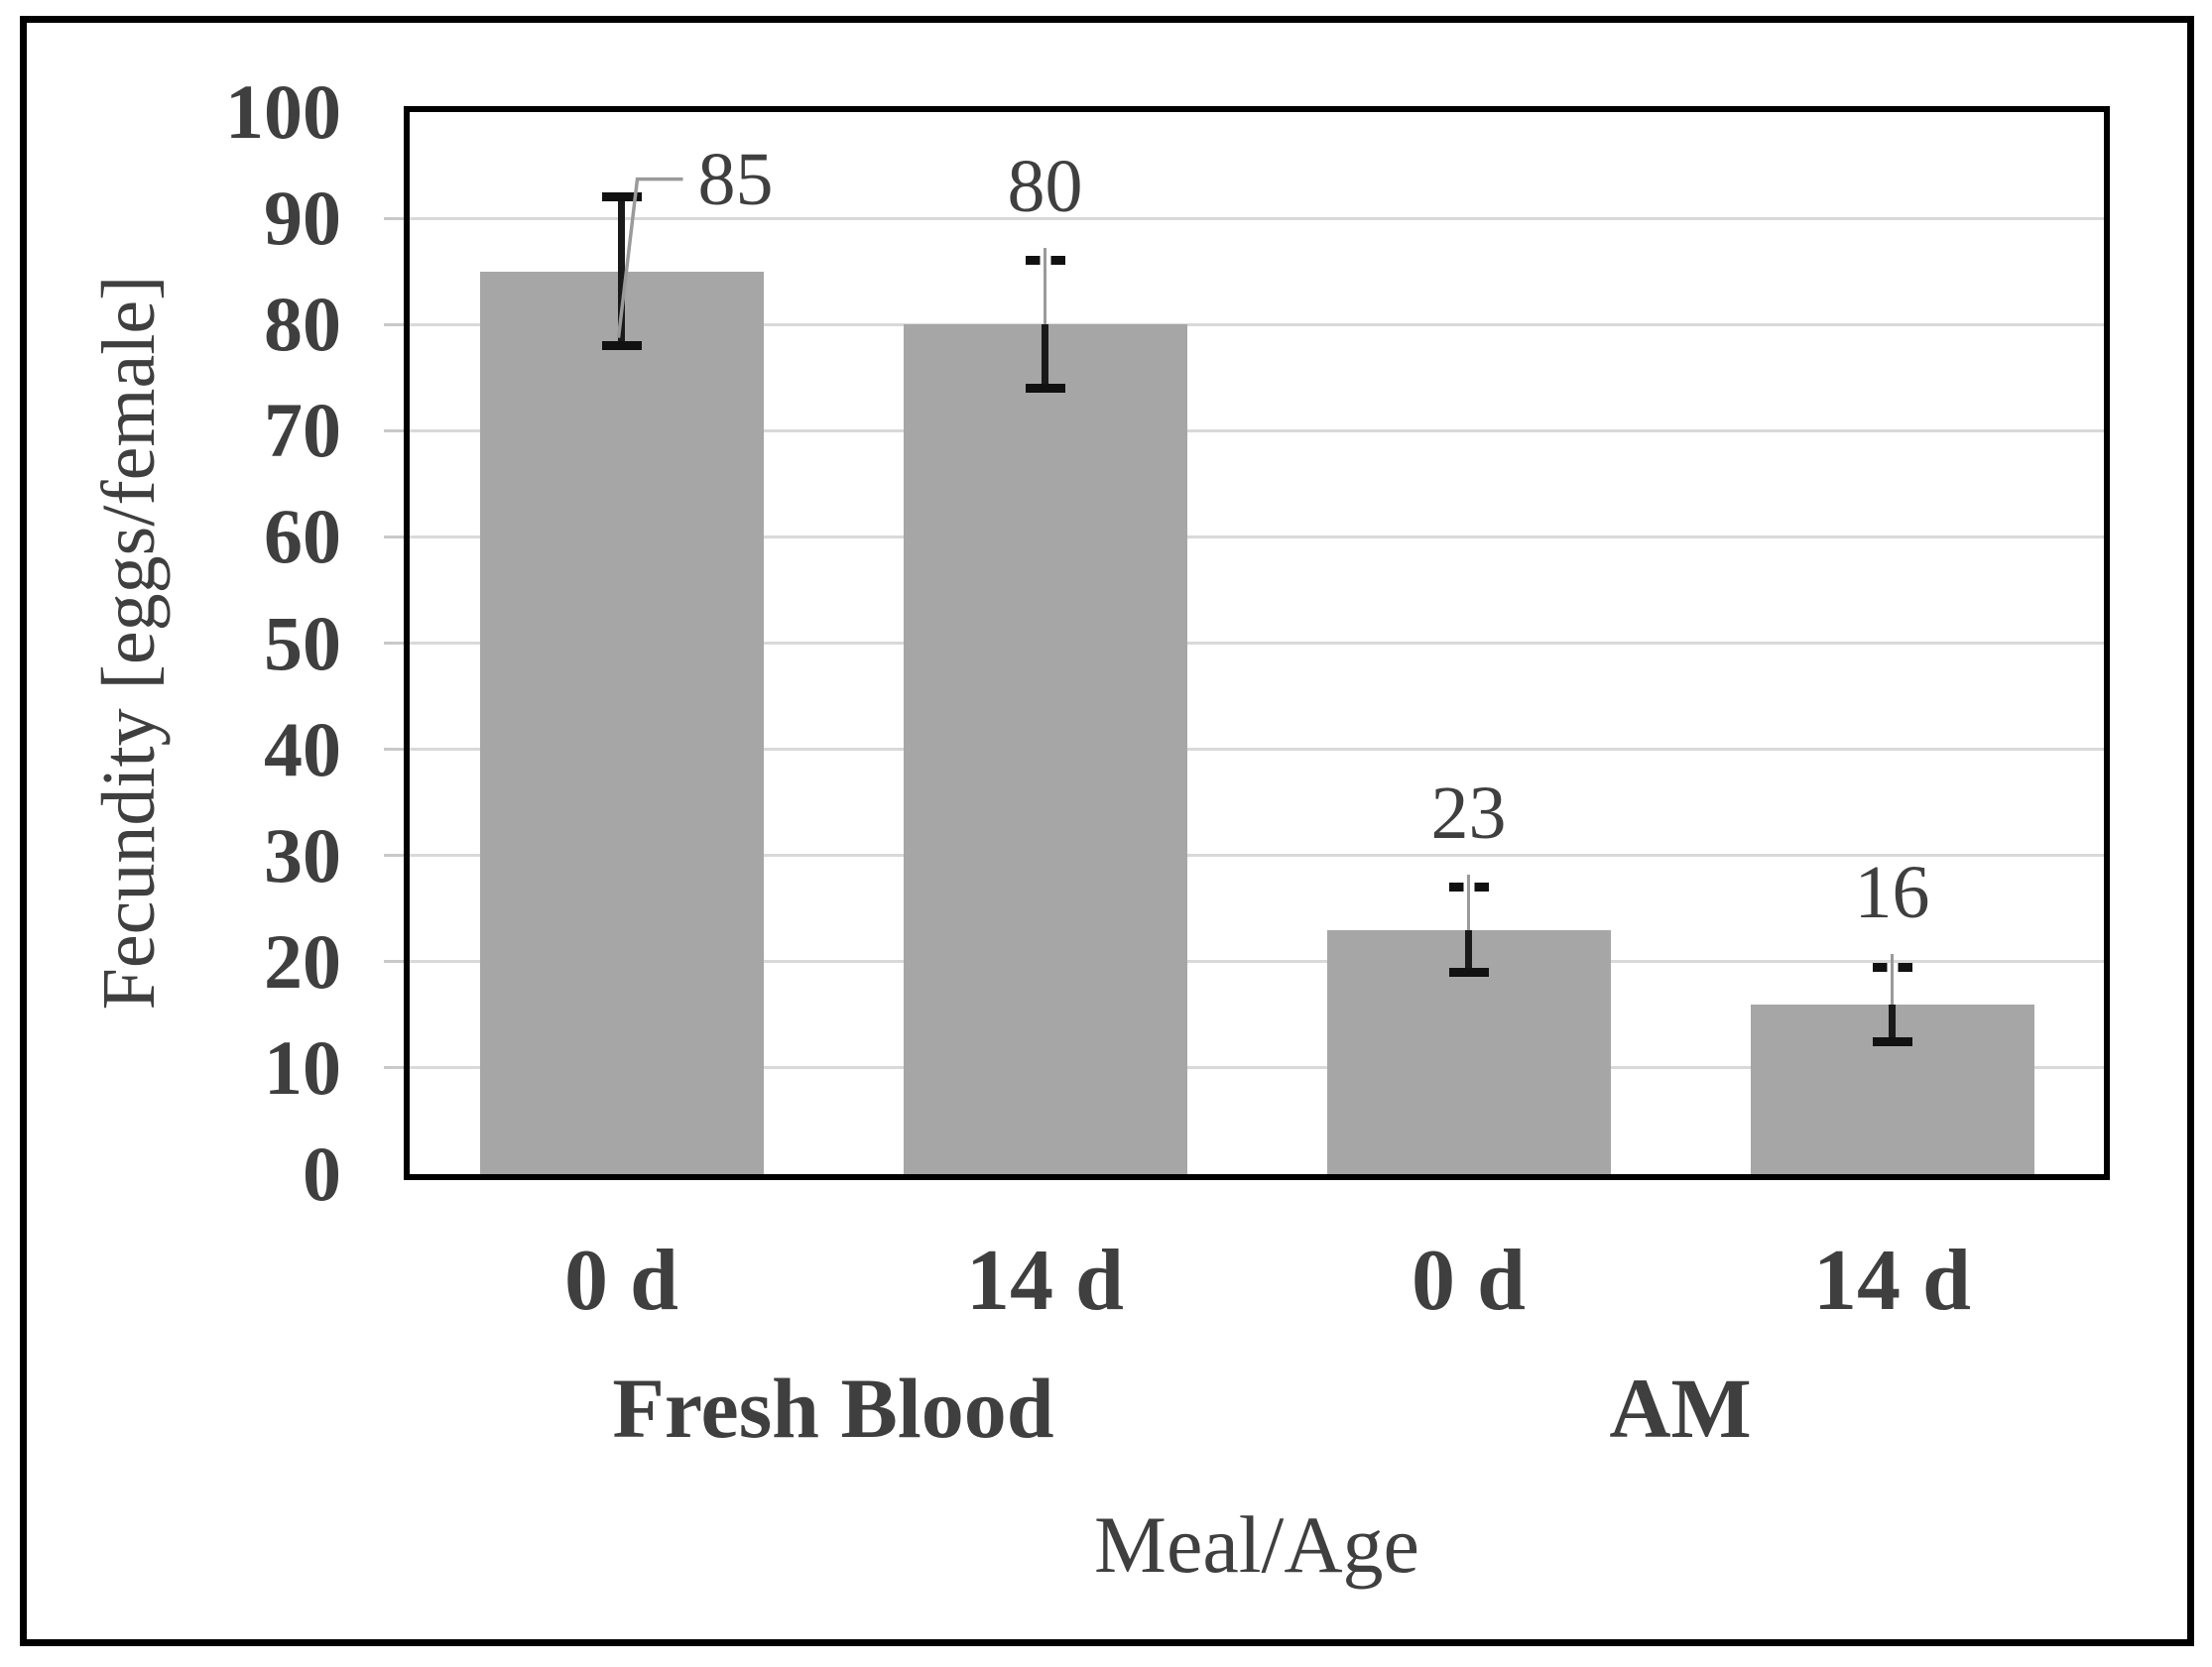 This screenshot has height=1667, width=2212. Describe the element at coordinates (1045, 186) in the screenshot. I see `data-label-80: 80` at that location.